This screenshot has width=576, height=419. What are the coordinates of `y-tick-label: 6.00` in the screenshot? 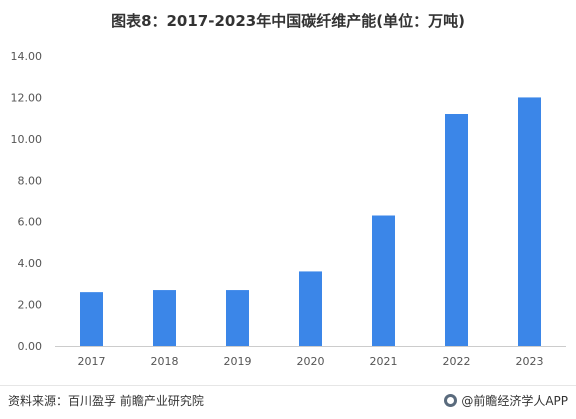 It's located at (30, 222).